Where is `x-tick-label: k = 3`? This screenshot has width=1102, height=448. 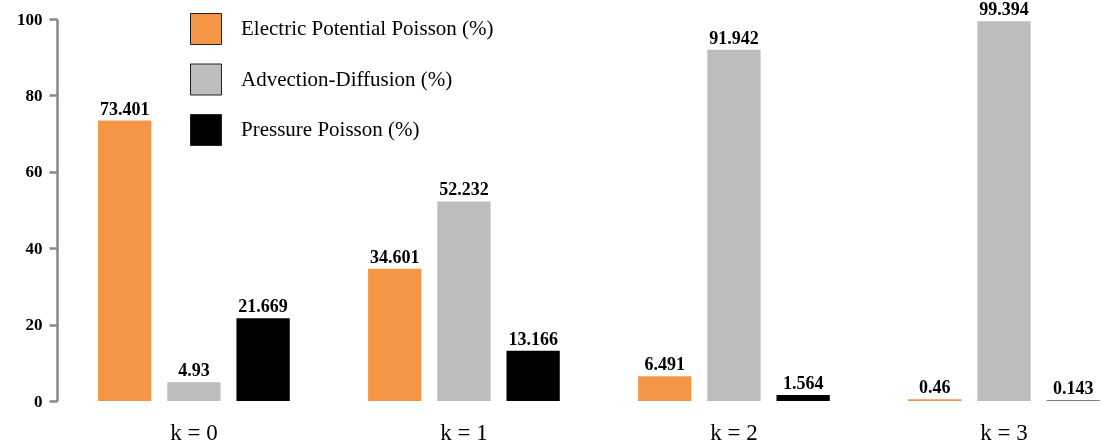 x-tick-label: k = 3 is located at coordinates (1004, 432).